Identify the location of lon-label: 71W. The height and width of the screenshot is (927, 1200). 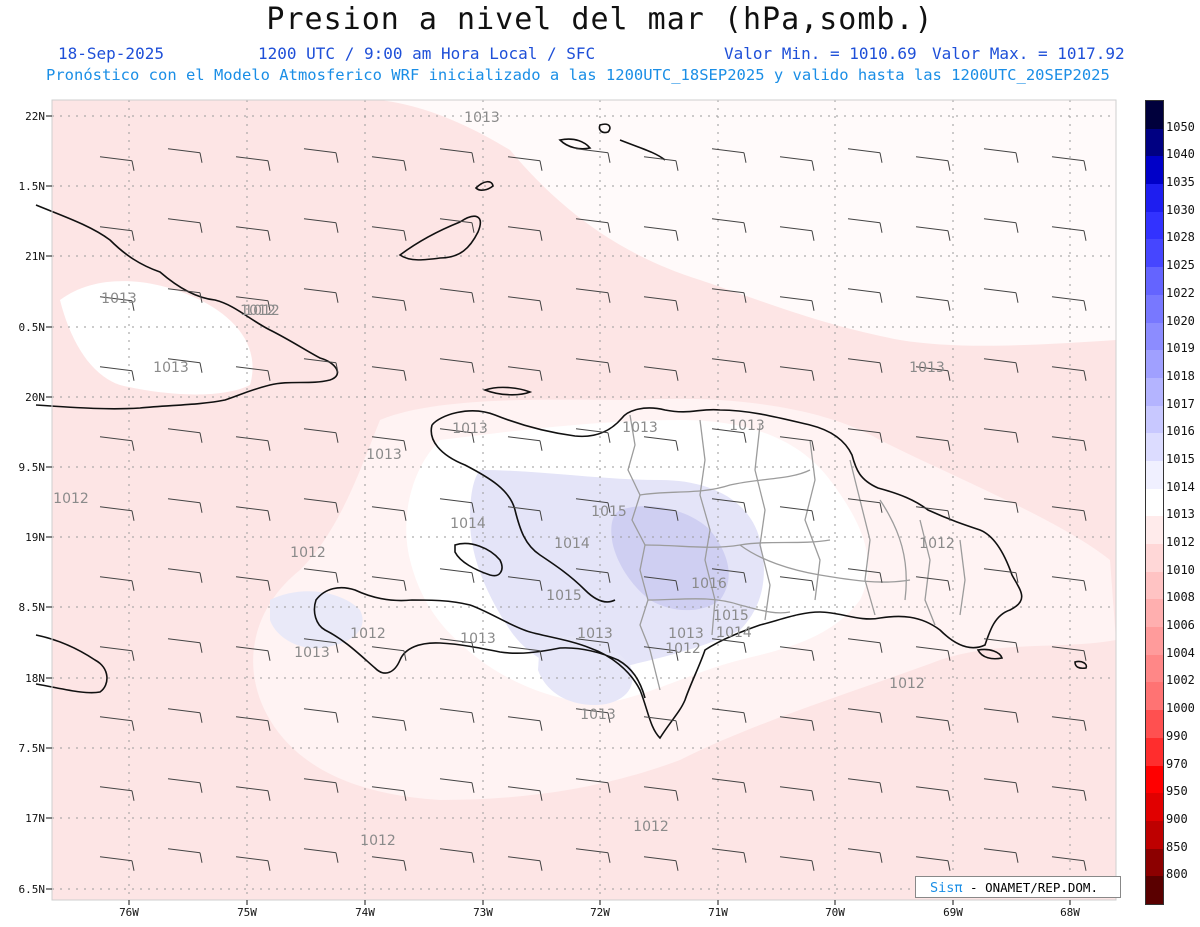
(718, 912).